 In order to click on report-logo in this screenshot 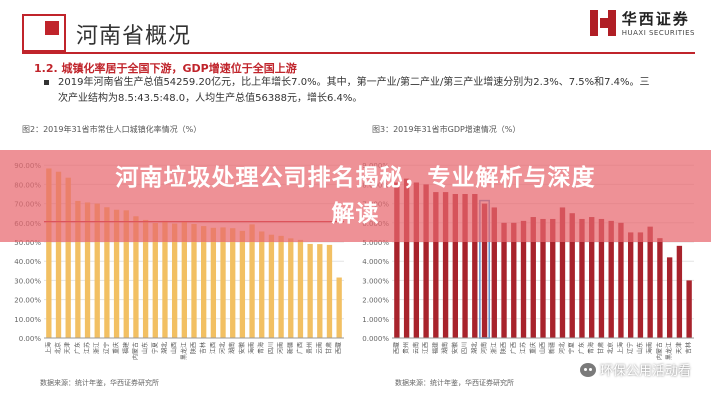, I will do `click(44, 33)`.